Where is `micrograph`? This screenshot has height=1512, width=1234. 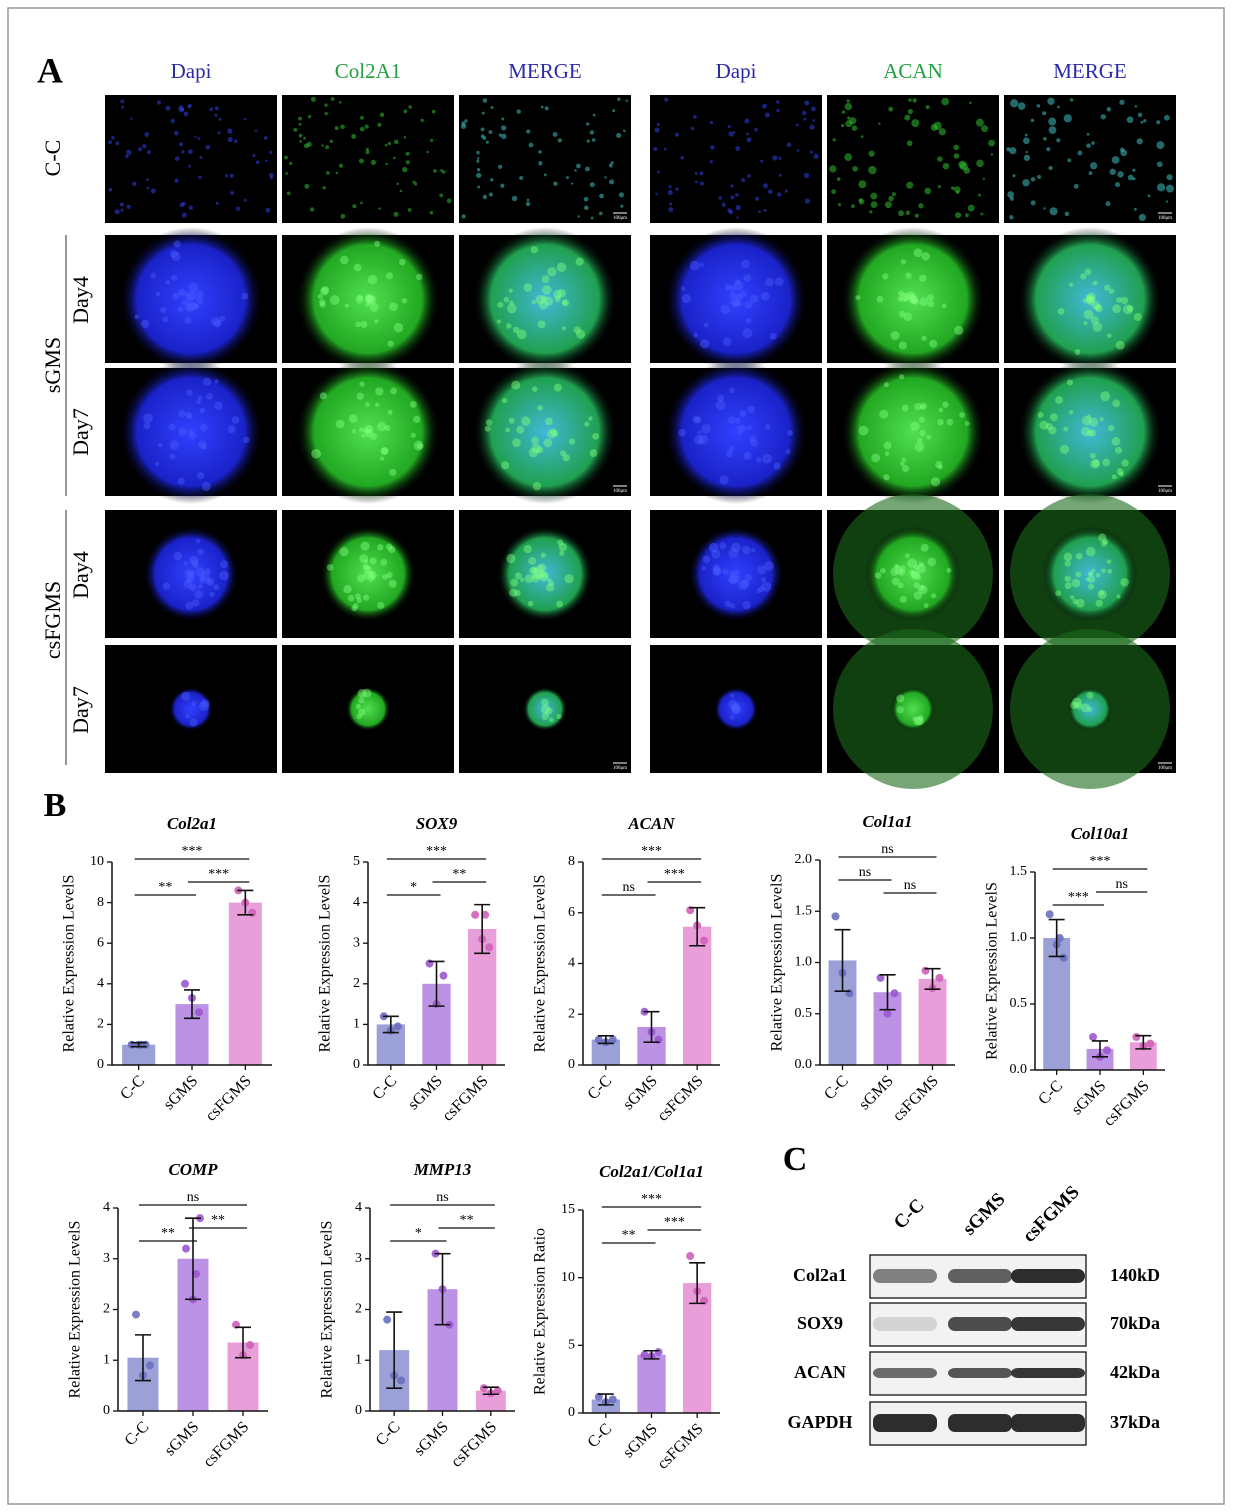 micrograph is located at coordinates (191, 159).